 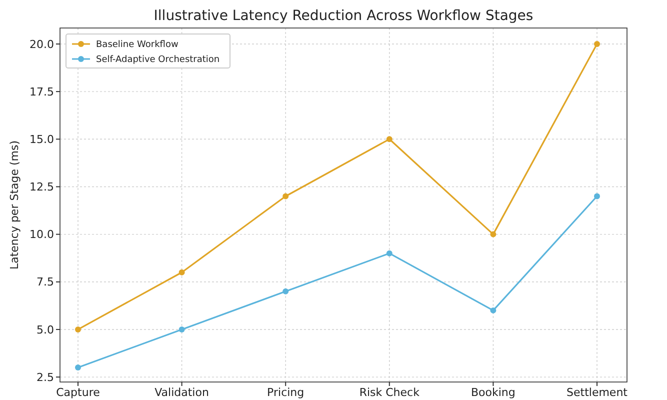 What do you see at coordinates (42, 187) in the screenshot?
I see `y-tick-label: 12.5` at bounding box center [42, 187].